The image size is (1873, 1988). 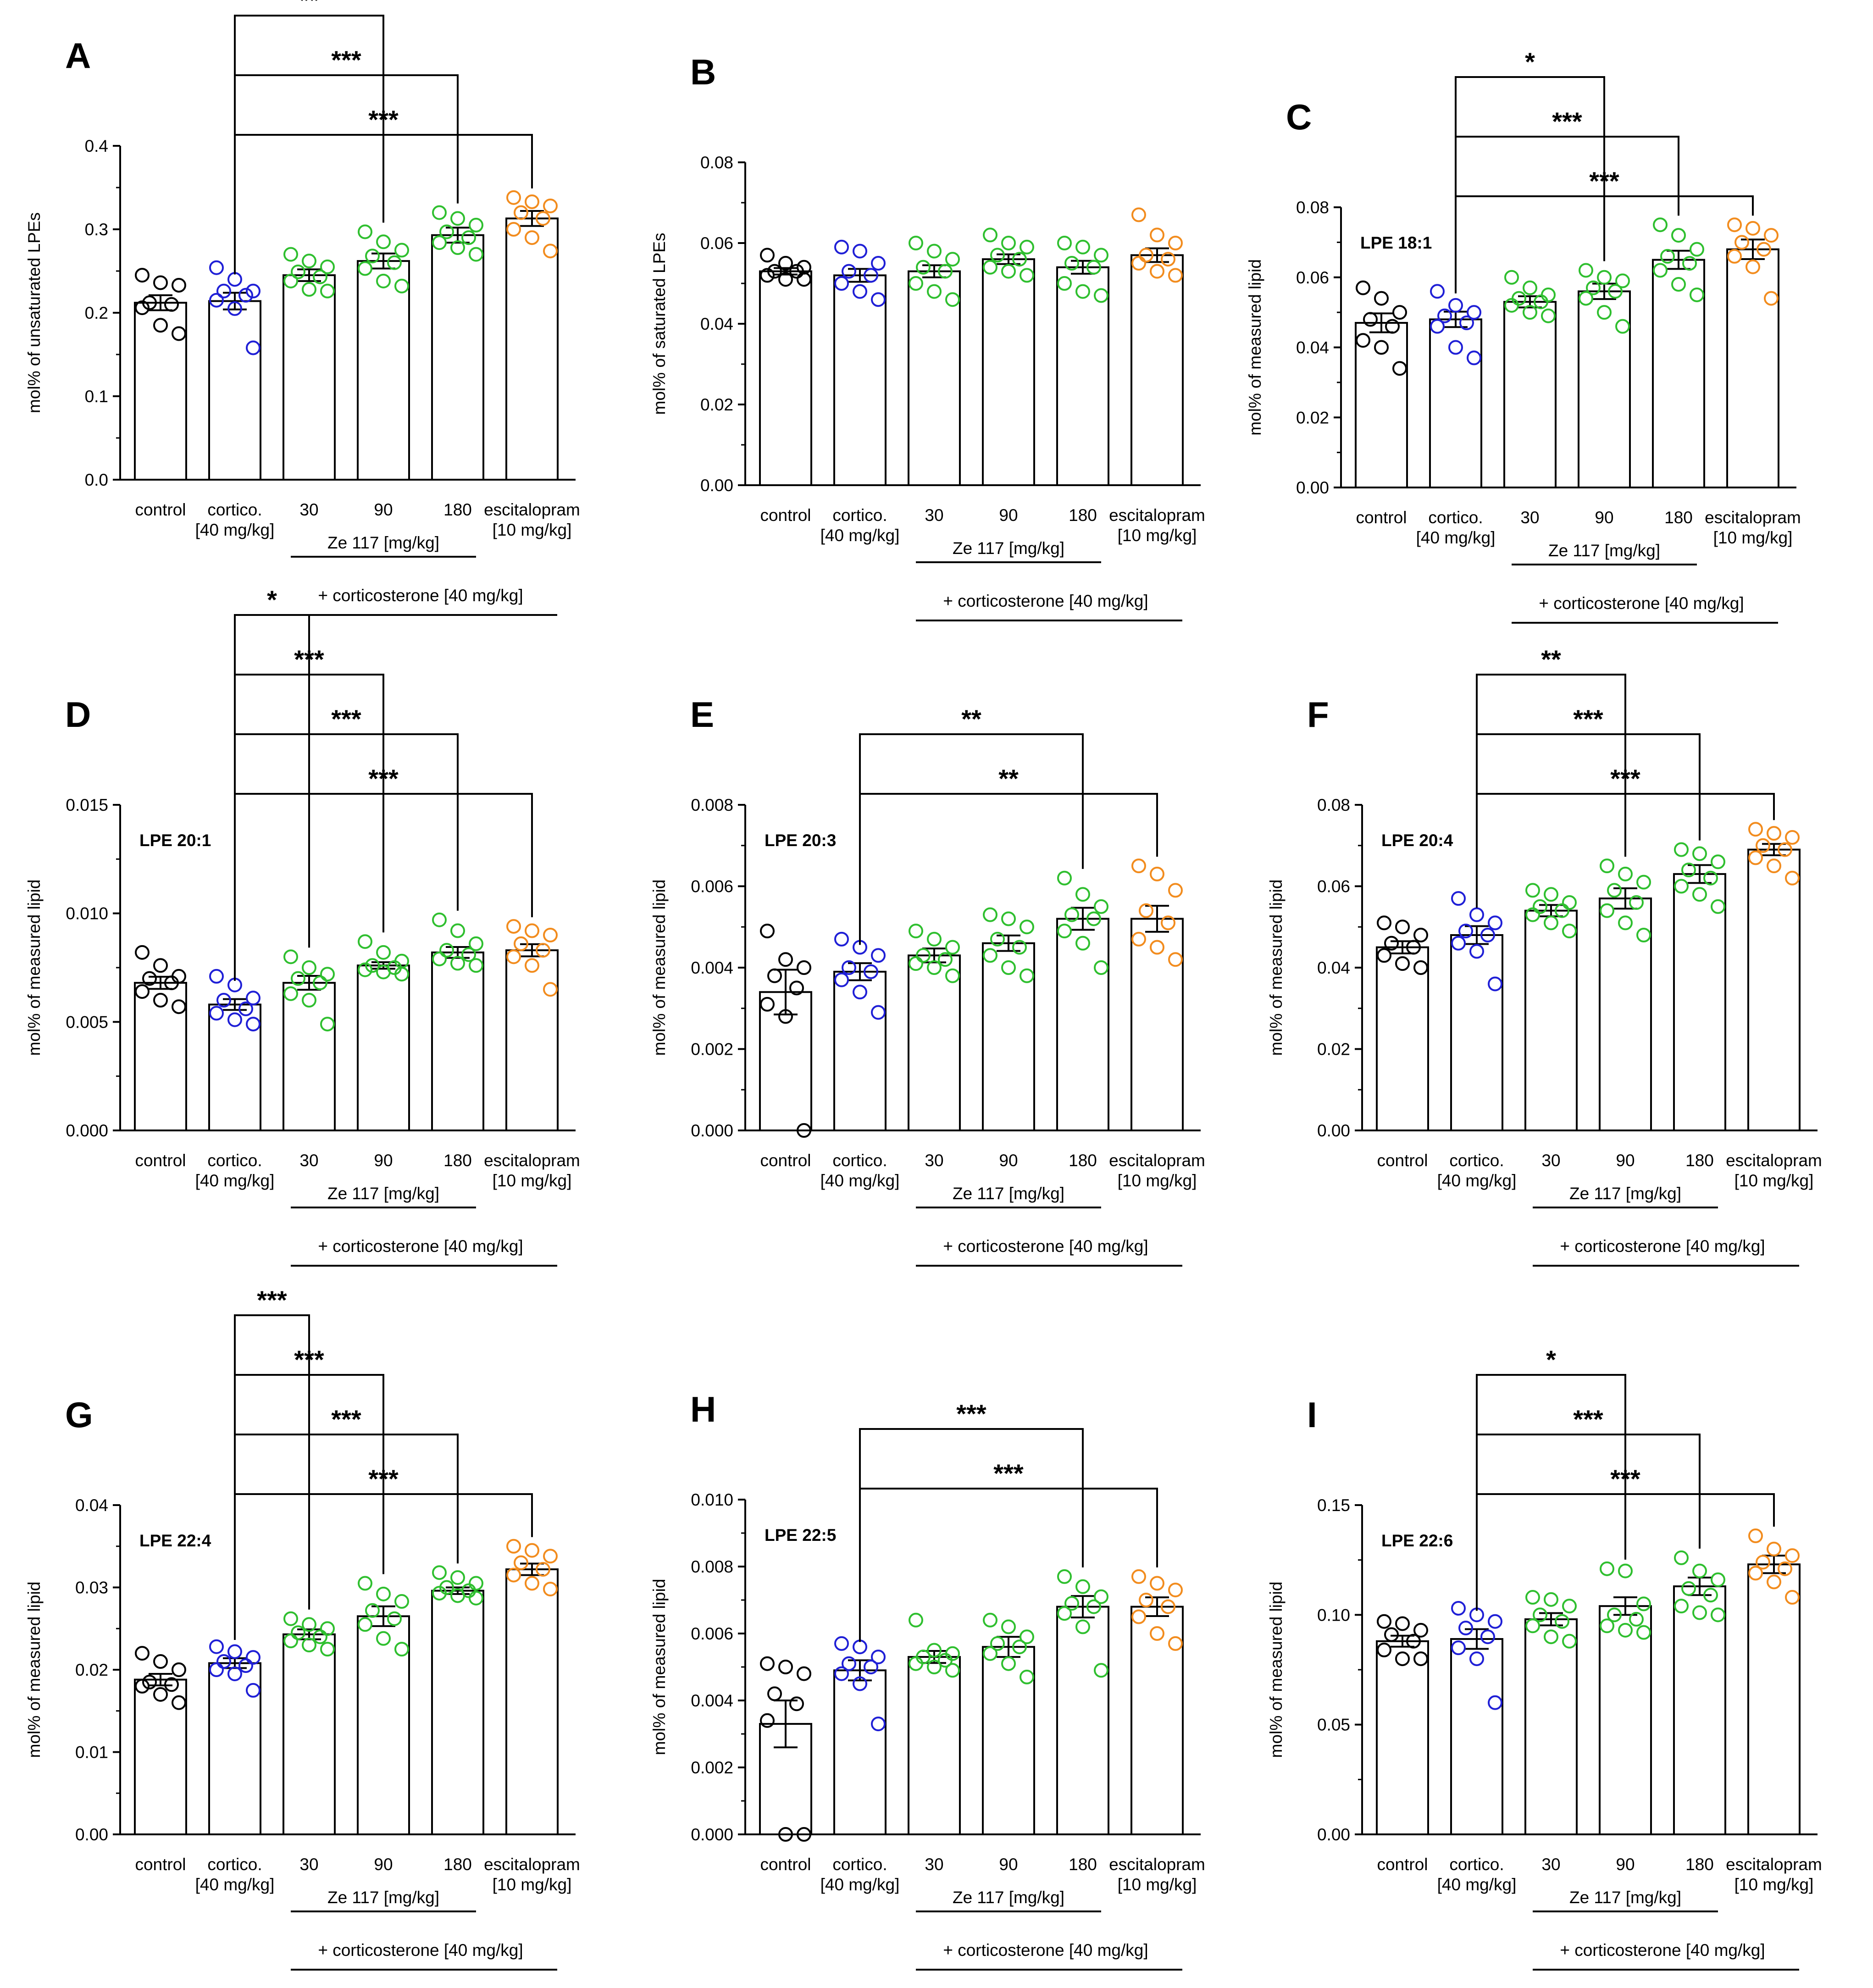 I want to click on panel-letter: I, so click(x=1312, y=1415).